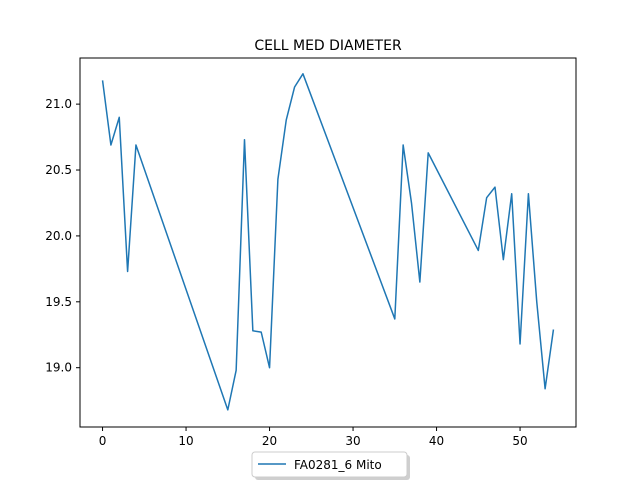  I want to click on legend-box, so click(329, 464).